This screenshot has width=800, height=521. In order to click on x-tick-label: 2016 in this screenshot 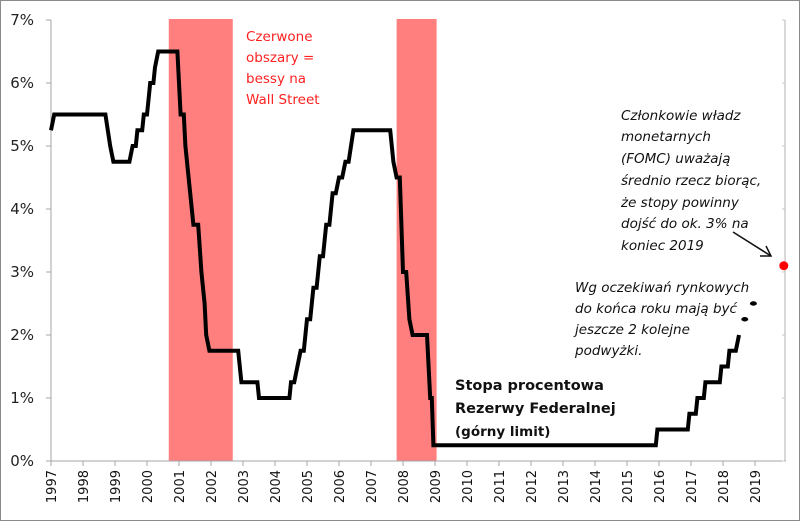, I will do `click(660, 486)`.